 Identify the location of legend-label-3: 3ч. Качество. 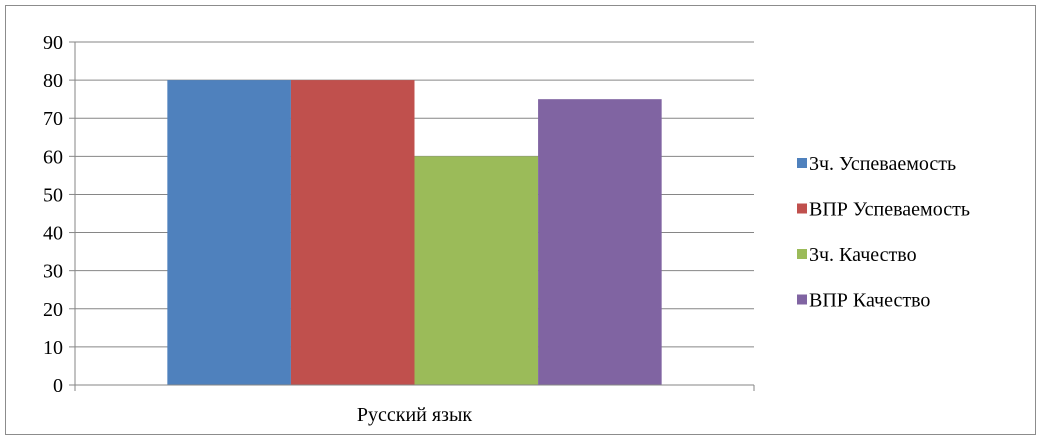
(863, 255).